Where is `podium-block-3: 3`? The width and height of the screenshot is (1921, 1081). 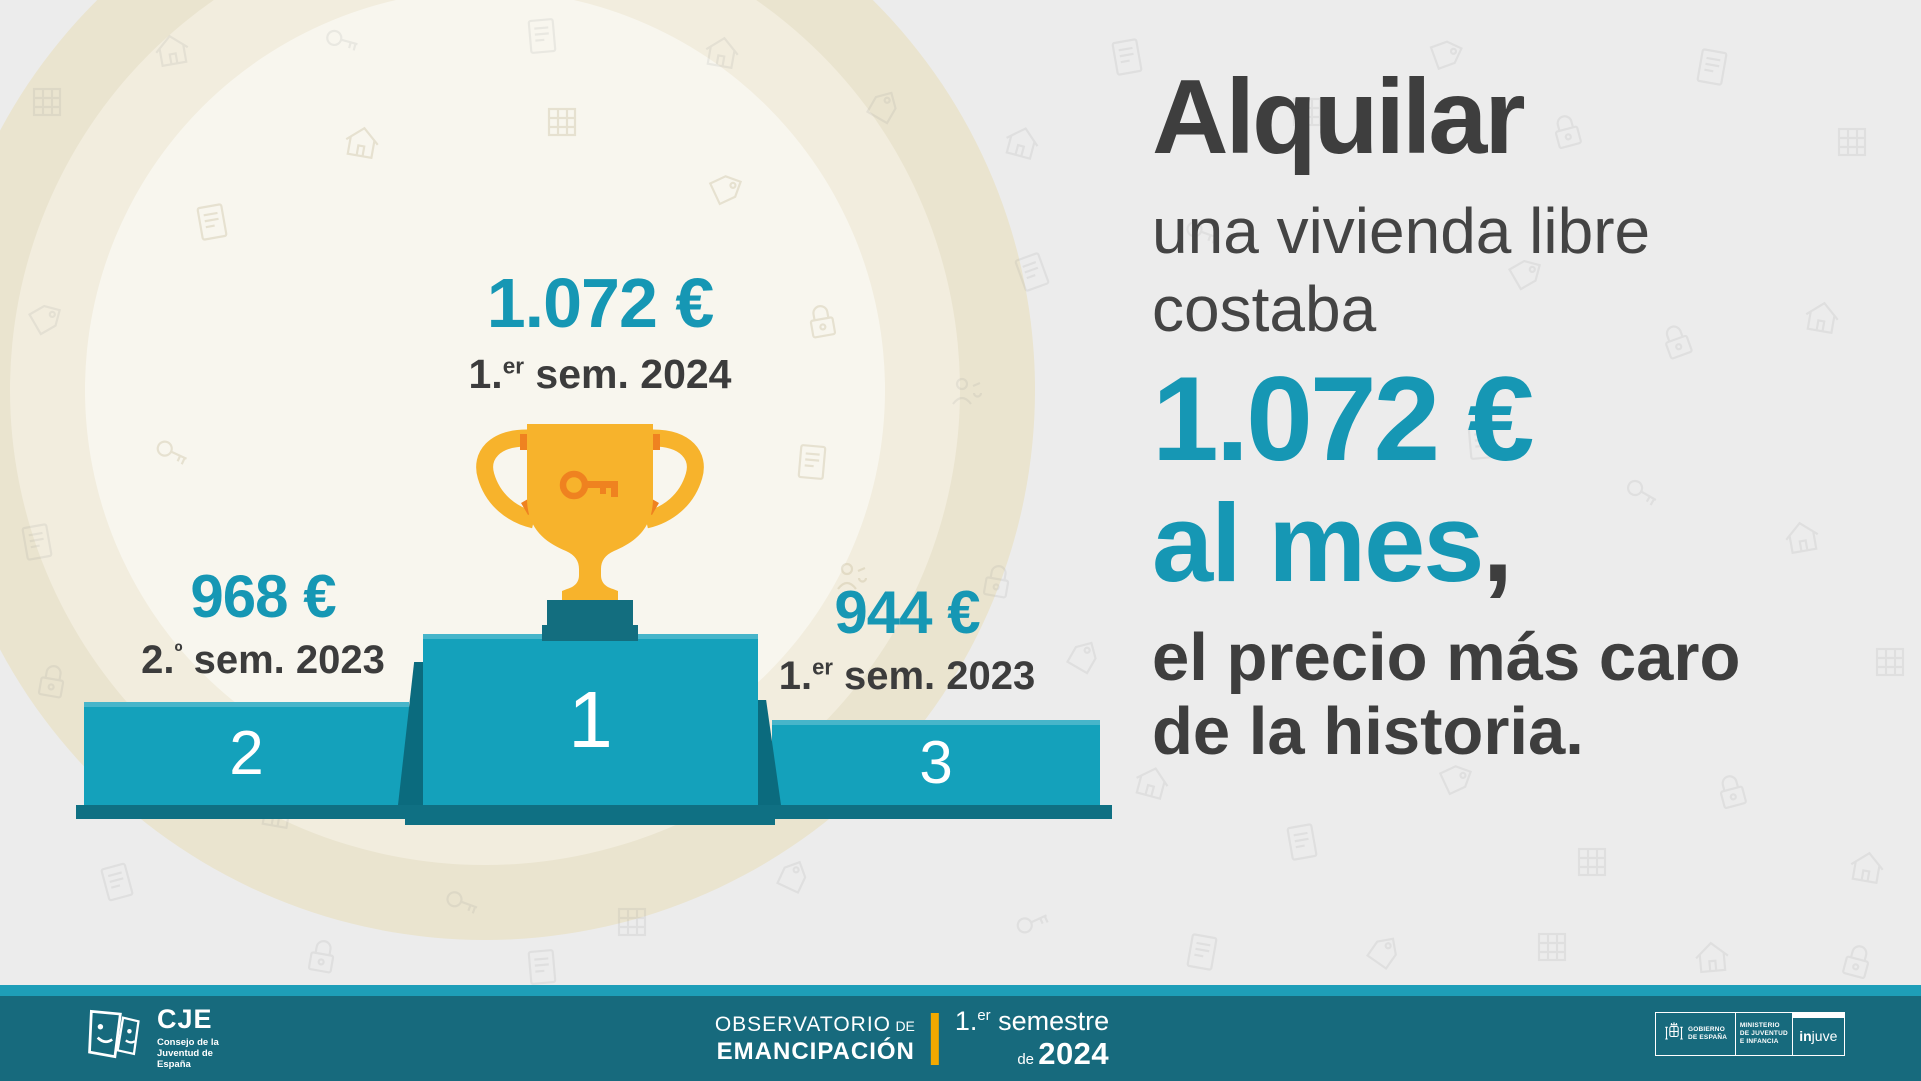 podium-block-3: 3 is located at coordinates (936, 762).